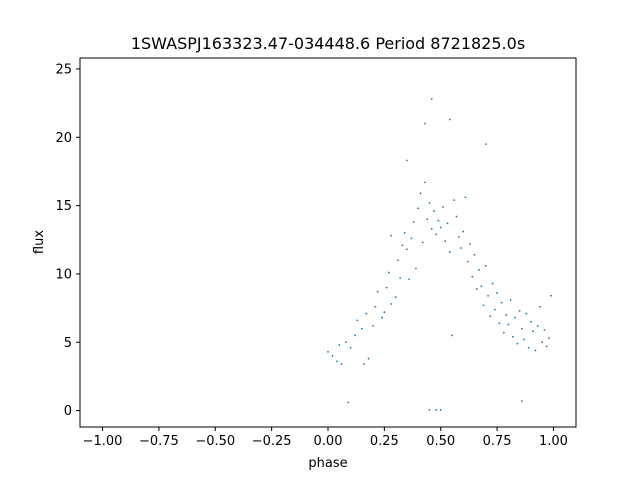  Describe the element at coordinates (215, 441) in the screenshot. I see `x-tick-label: −0.50` at that location.